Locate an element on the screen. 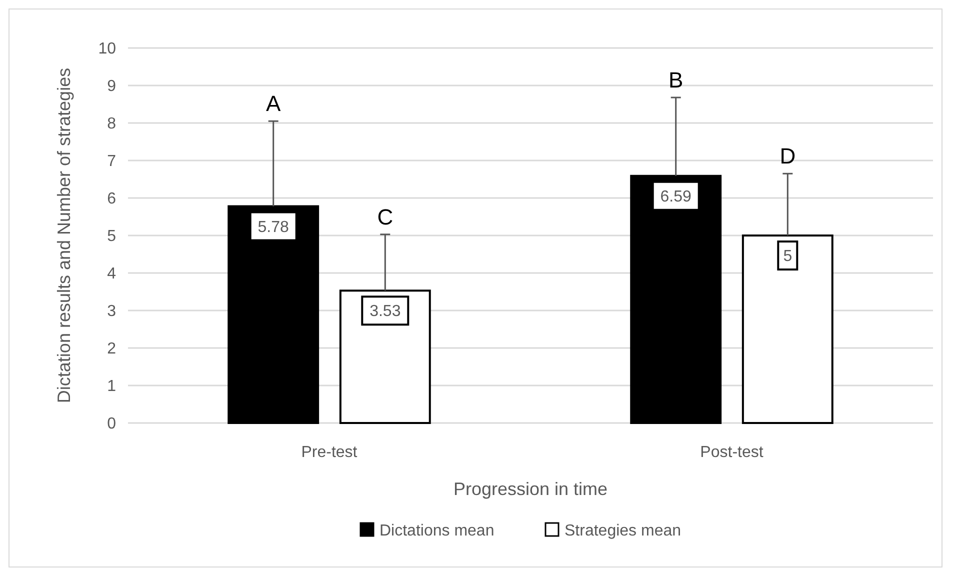  x-tick-label: Pre-test is located at coordinates (329, 452).